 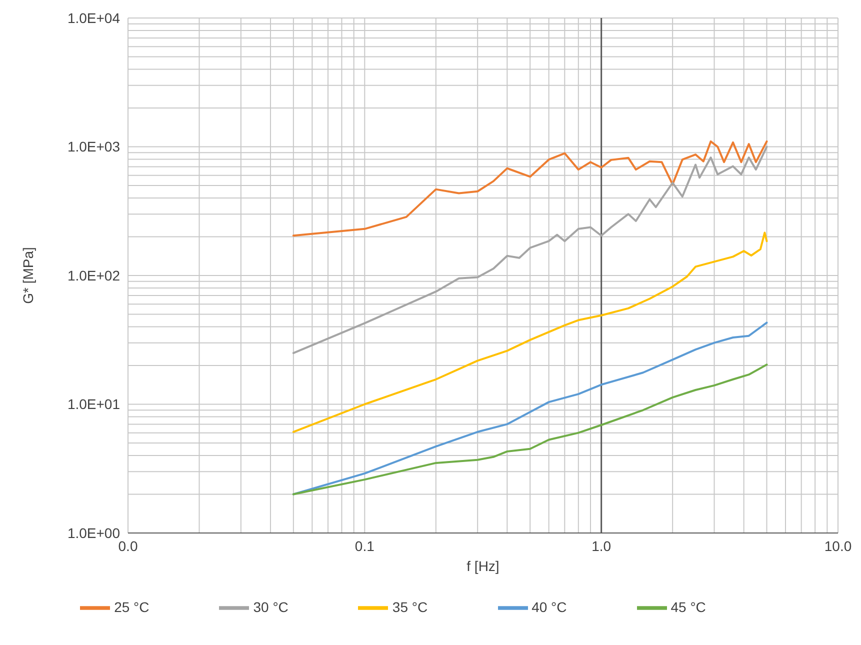 What do you see at coordinates (132, 606) in the screenshot?
I see `legend-label: 25 °C` at bounding box center [132, 606].